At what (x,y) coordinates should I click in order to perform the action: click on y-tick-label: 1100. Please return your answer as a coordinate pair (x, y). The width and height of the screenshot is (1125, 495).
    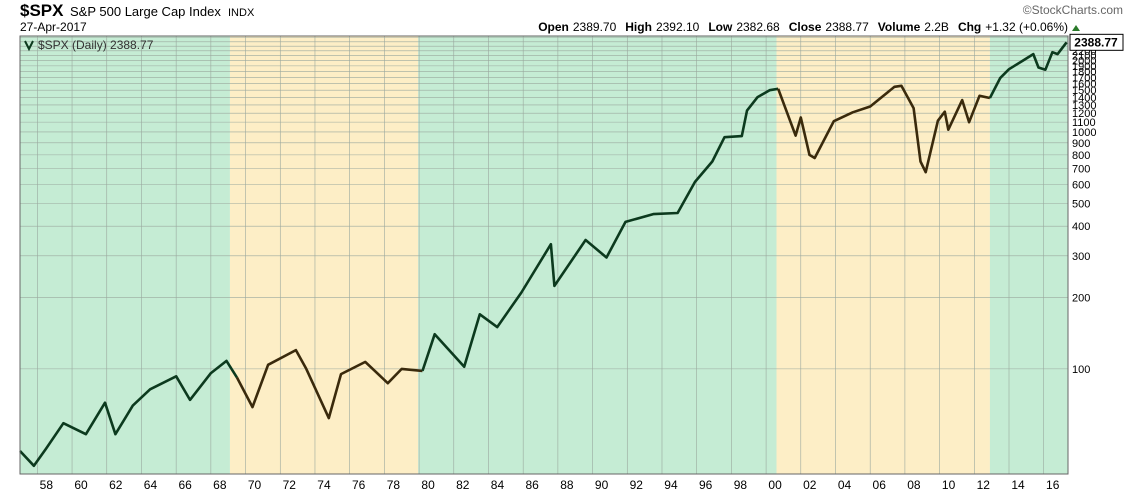
    Looking at the image, I should click on (1084, 123).